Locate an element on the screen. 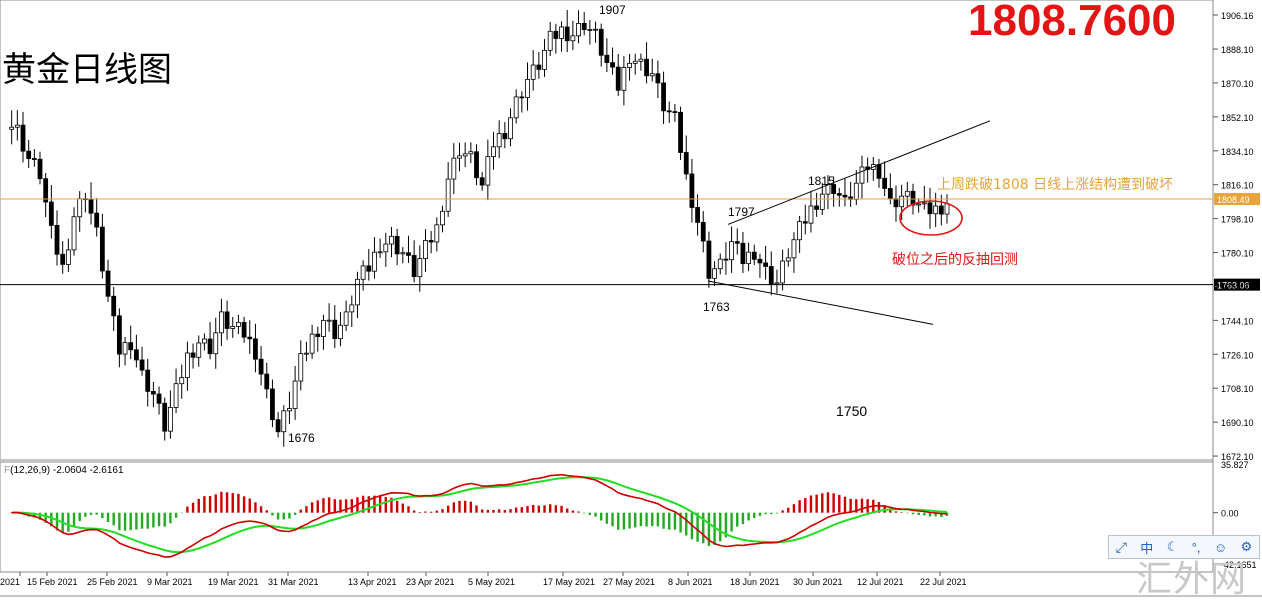 This screenshot has height=602, width=1262. ime-moon-icon: ☾ is located at coordinates (1172, 546).